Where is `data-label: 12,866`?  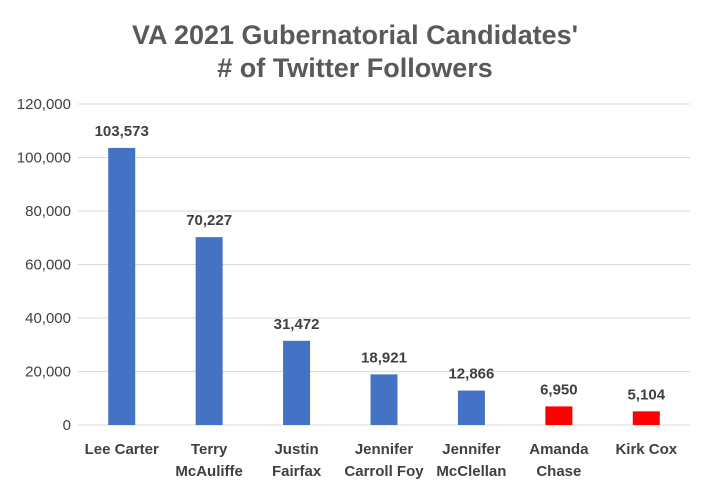 data-label: 12,866 is located at coordinates (471, 374).